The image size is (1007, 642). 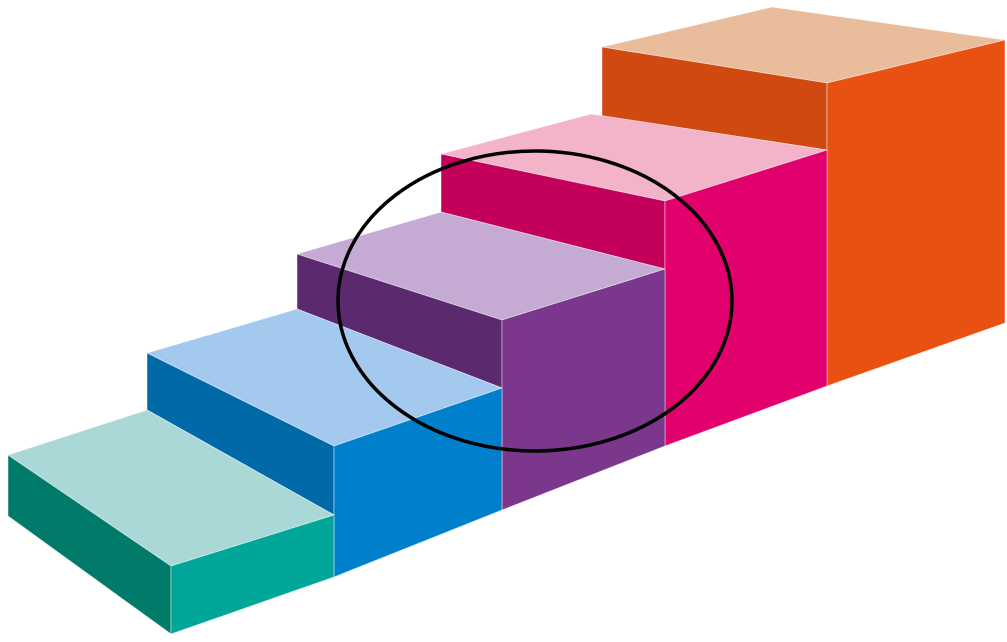 I want to click on step-5-side-face, so click(x=916, y=213).